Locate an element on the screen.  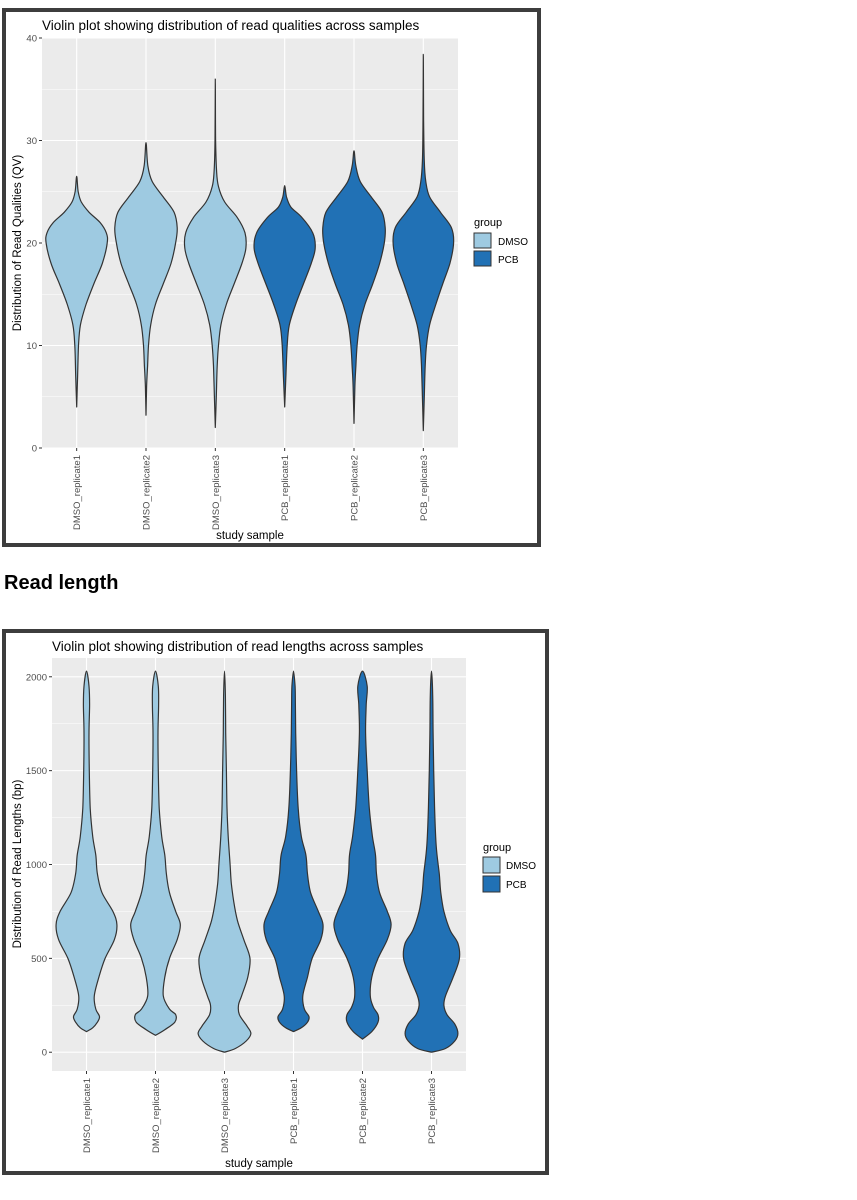
y-axis-label: Distribution of Read Qualities (QV) is located at coordinates (18, 243).